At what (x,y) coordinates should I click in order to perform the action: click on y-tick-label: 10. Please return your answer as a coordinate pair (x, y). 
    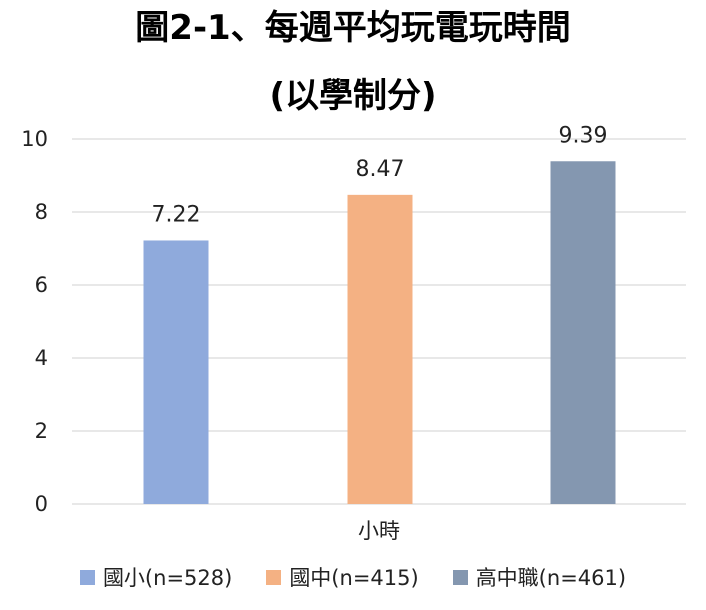
    Looking at the image, I should click on (34, 139).